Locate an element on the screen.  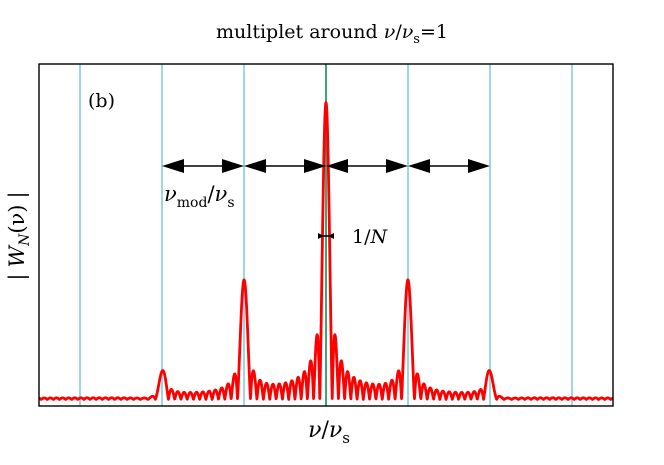
panel-label: (b) is located at coordinates (101, 101).